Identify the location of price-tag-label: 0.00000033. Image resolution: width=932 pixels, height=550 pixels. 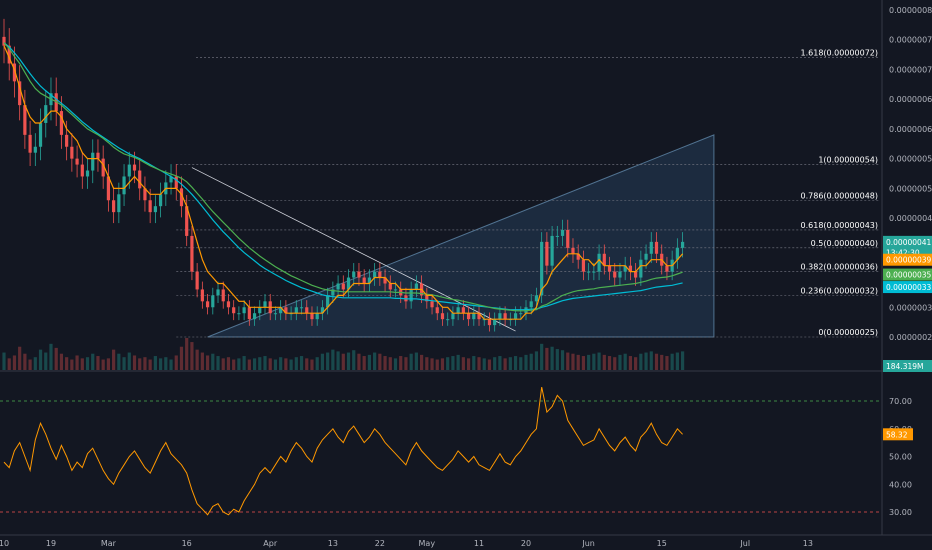
(909, 287).